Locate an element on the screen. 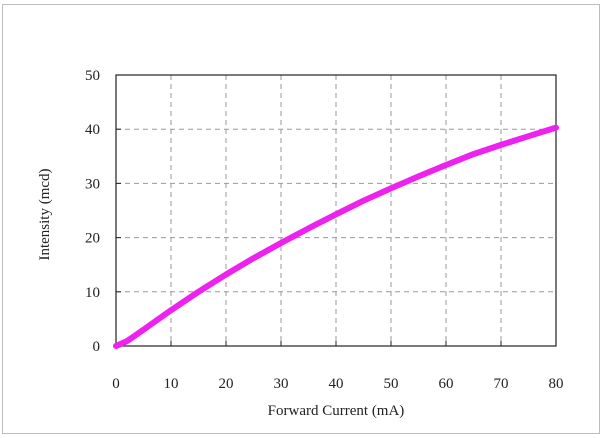  y-axis-label: Intensity (mcd) is located at coordinates (45, 214).